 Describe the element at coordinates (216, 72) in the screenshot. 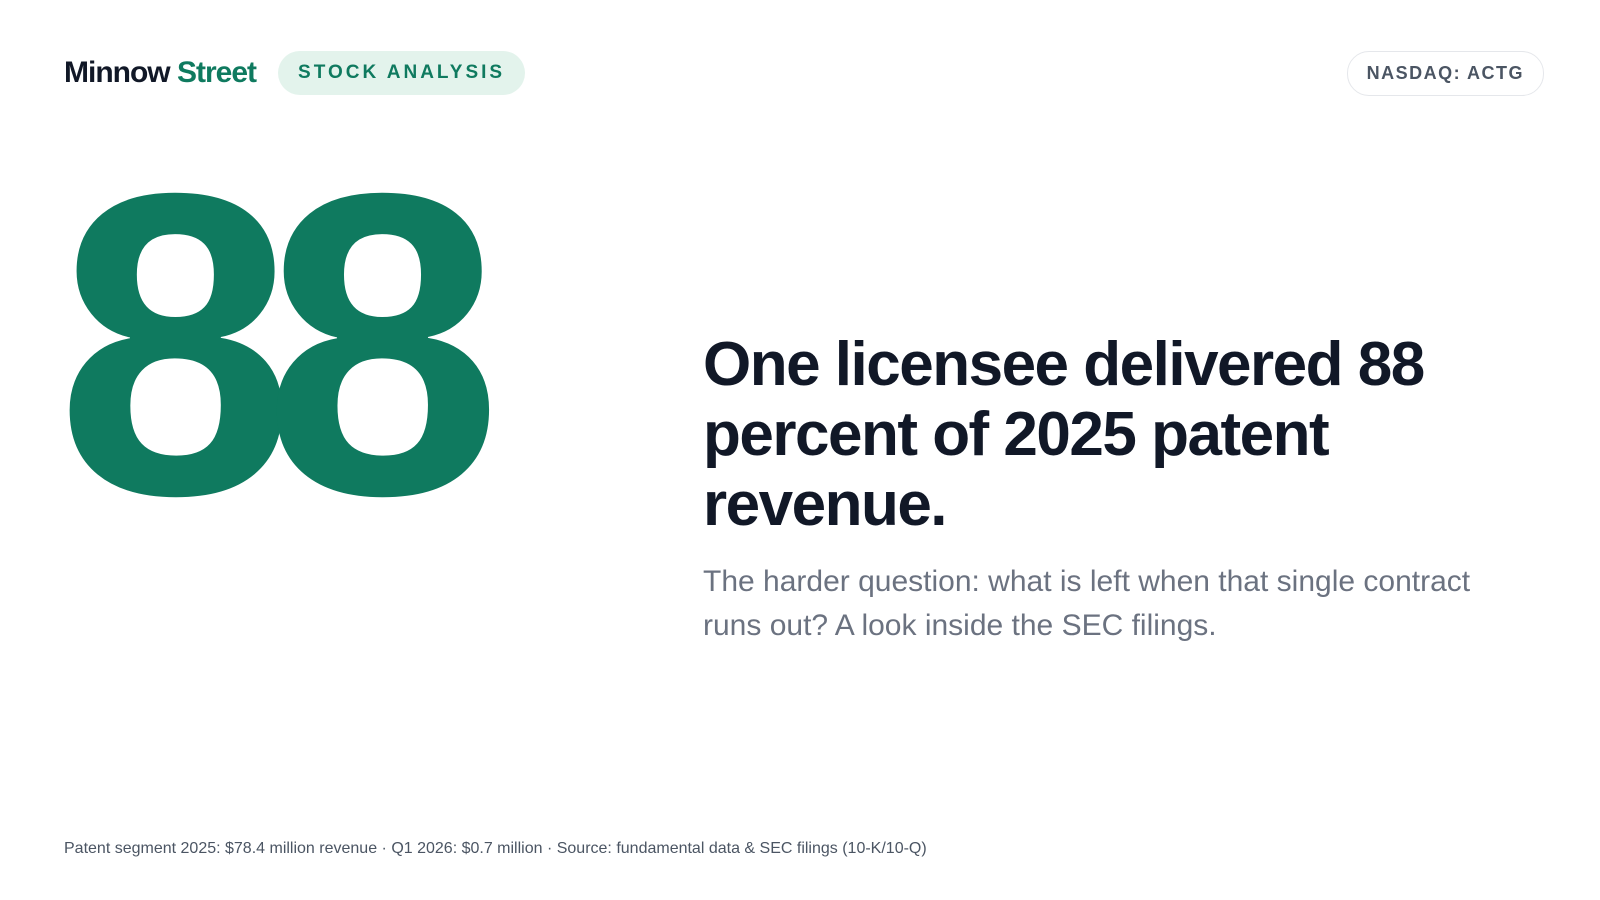

I see `brand-second: Street` at that location.